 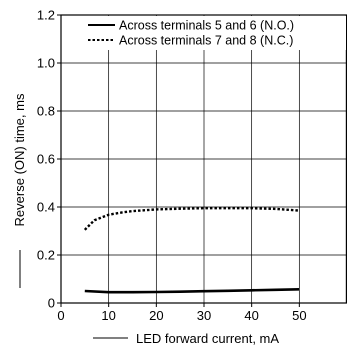 What do you see at coordinates (60, 315) in the screenshot?
I see `x-tick-label: 0` at bounding box center [60, 315].